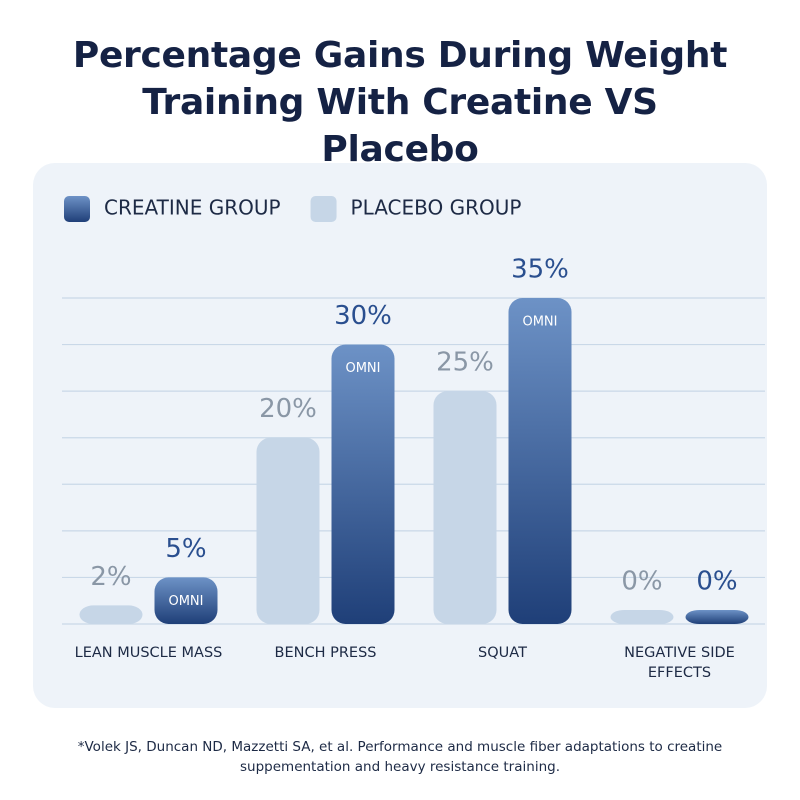  I want to click on value-label: 5%, so click(185, 549).